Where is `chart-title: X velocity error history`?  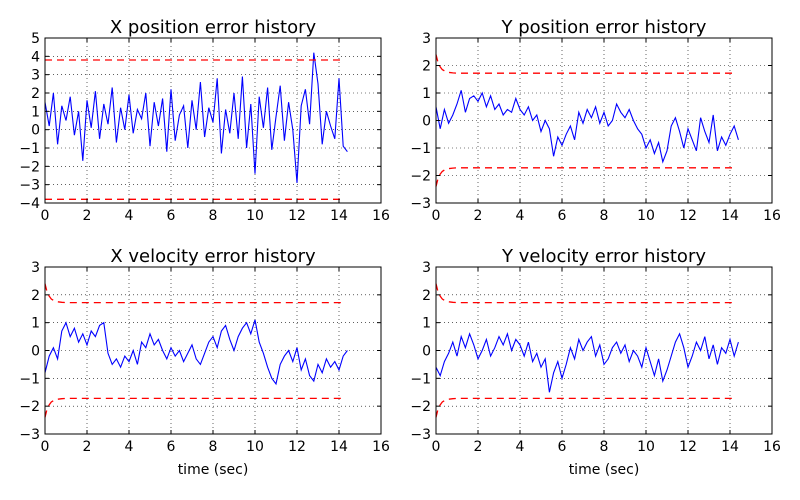 chart-title: X velocity error history is located at coordinates (213, 256).